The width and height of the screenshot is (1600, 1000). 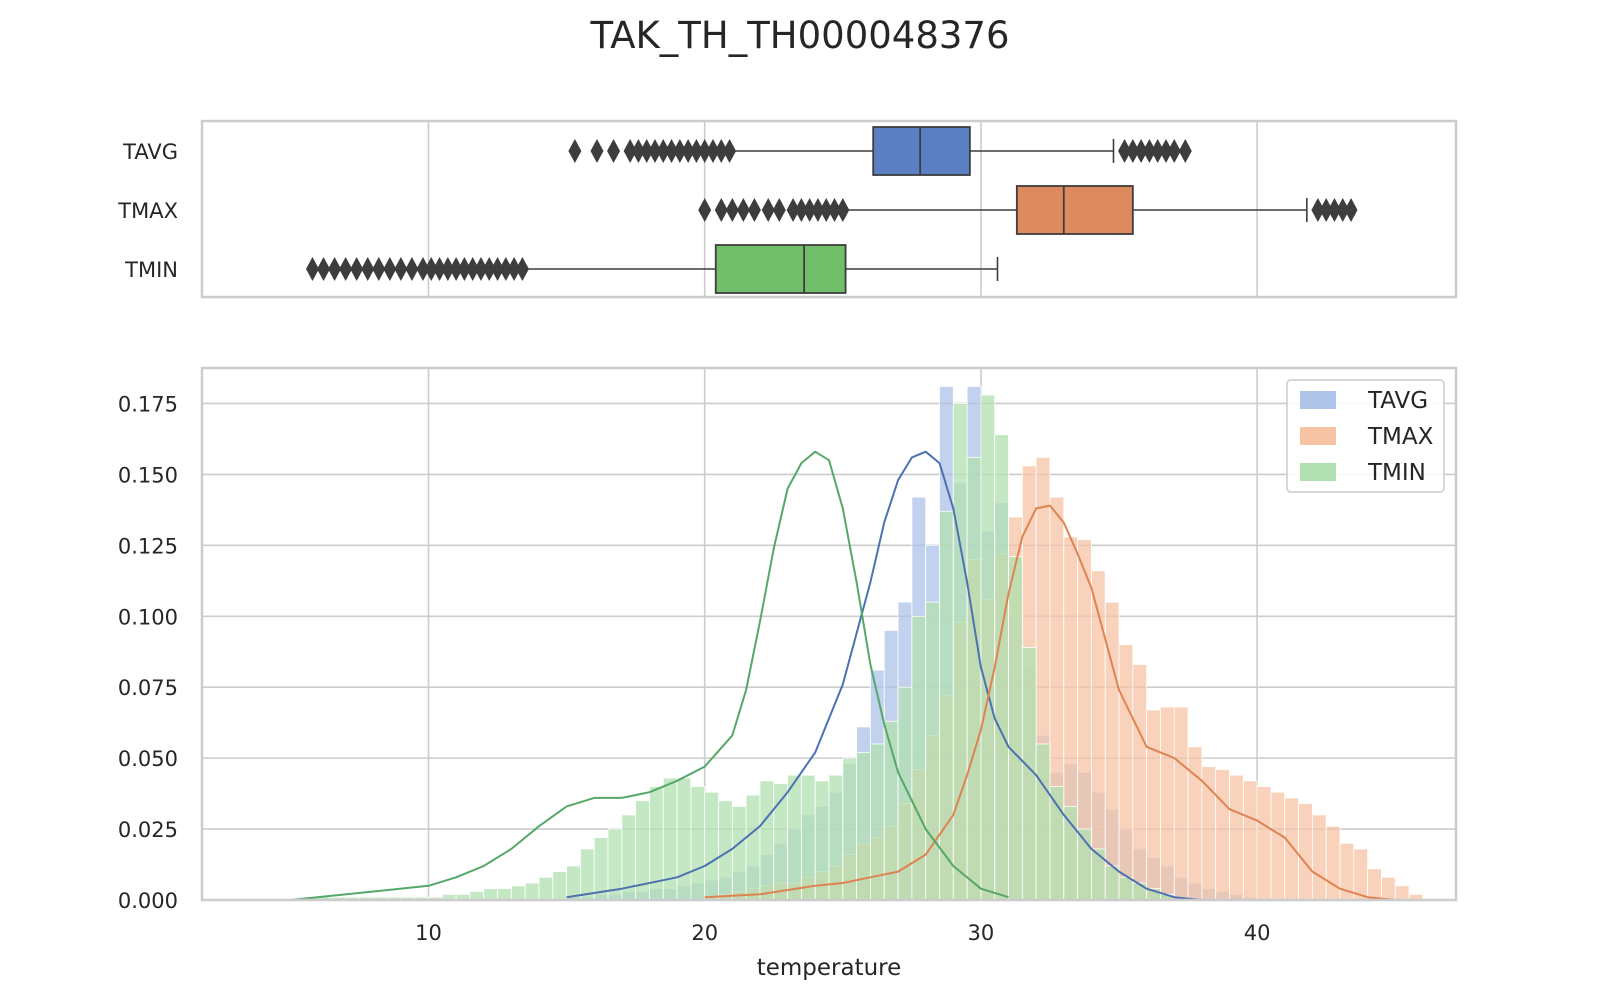 I want to click on box-tmin, so click(x=652, y=269).